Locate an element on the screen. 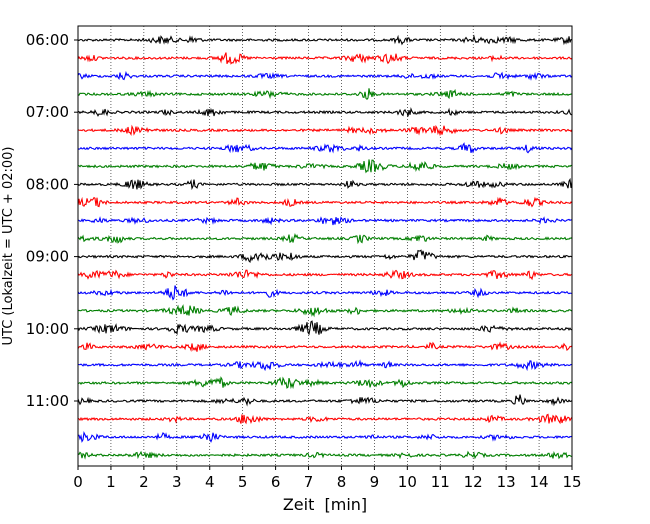 This screenshot has height=524, width=650. y-tick-label: 11:00 is located at coordinates (47, 401).